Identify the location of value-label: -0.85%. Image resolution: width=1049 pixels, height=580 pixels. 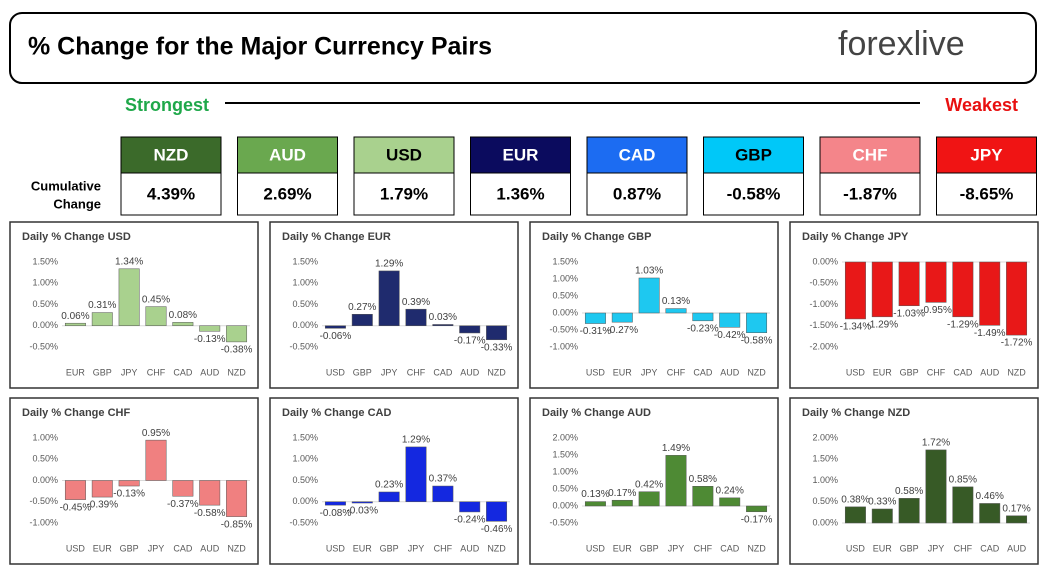
(237, 524).